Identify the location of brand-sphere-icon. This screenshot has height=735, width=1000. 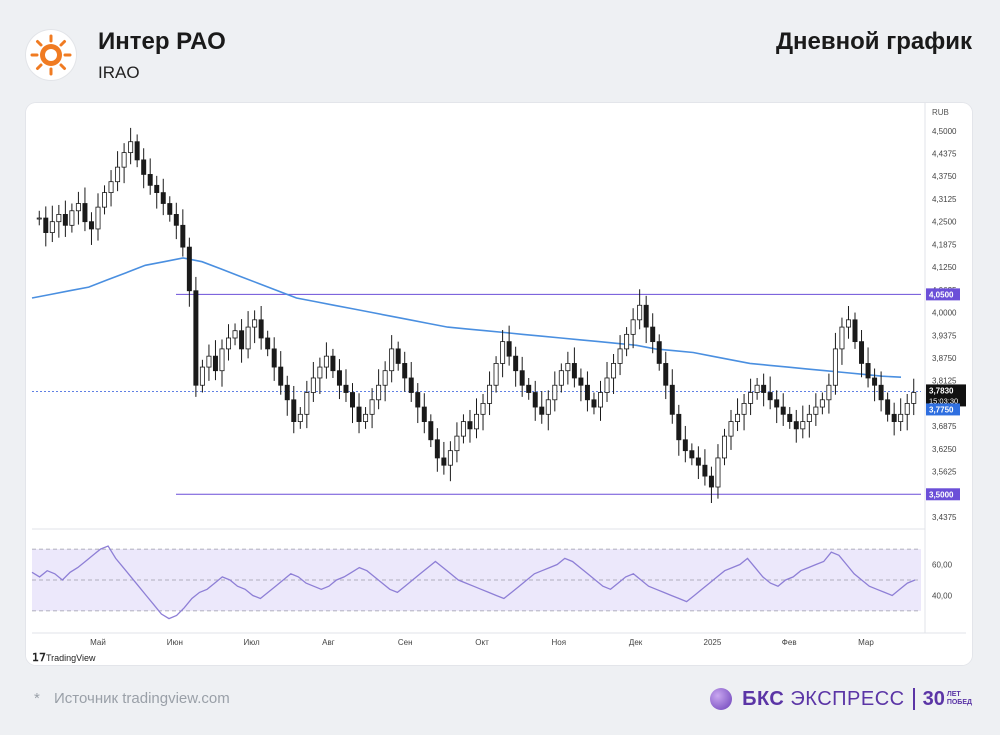
(721, 699).